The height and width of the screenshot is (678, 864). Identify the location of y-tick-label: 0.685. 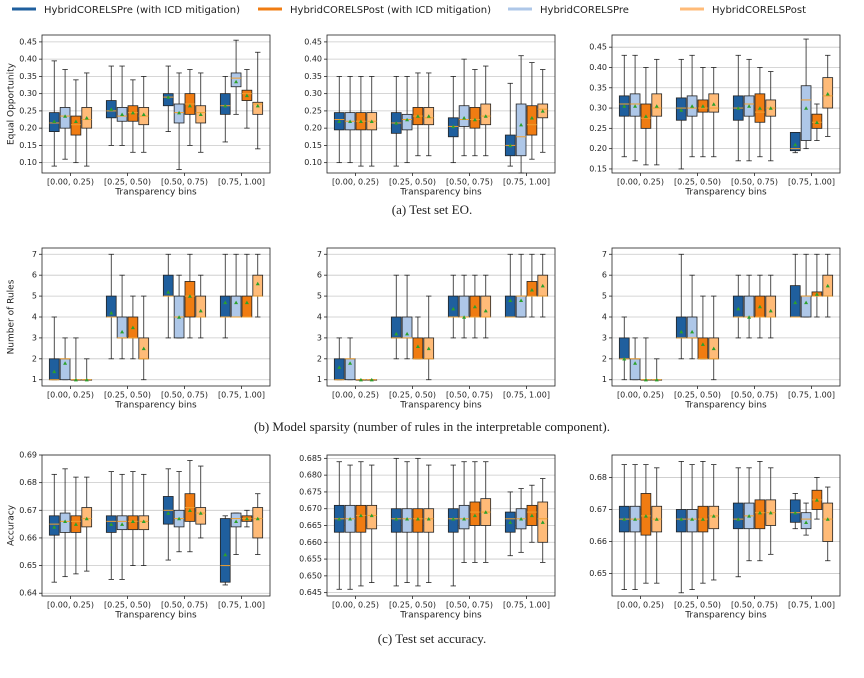
(310, 458).